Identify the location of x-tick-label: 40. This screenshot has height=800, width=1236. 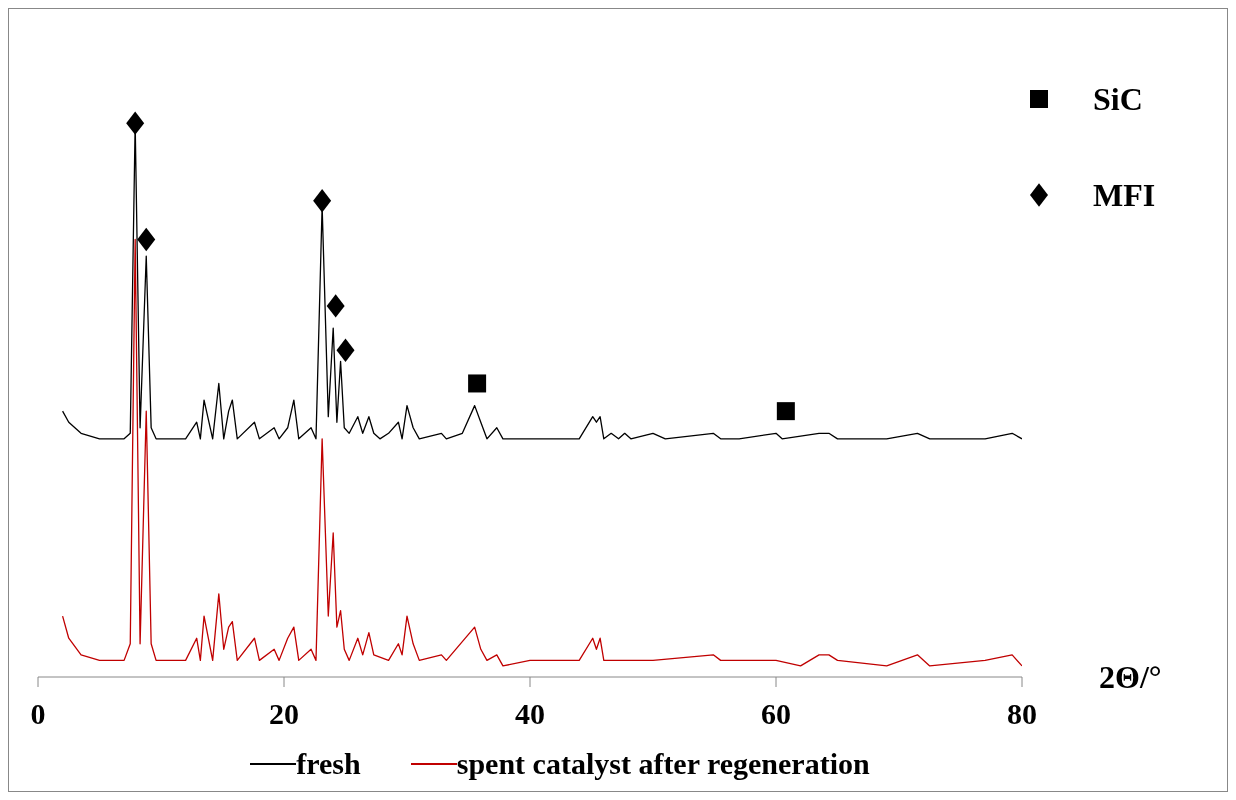
(530, 714).